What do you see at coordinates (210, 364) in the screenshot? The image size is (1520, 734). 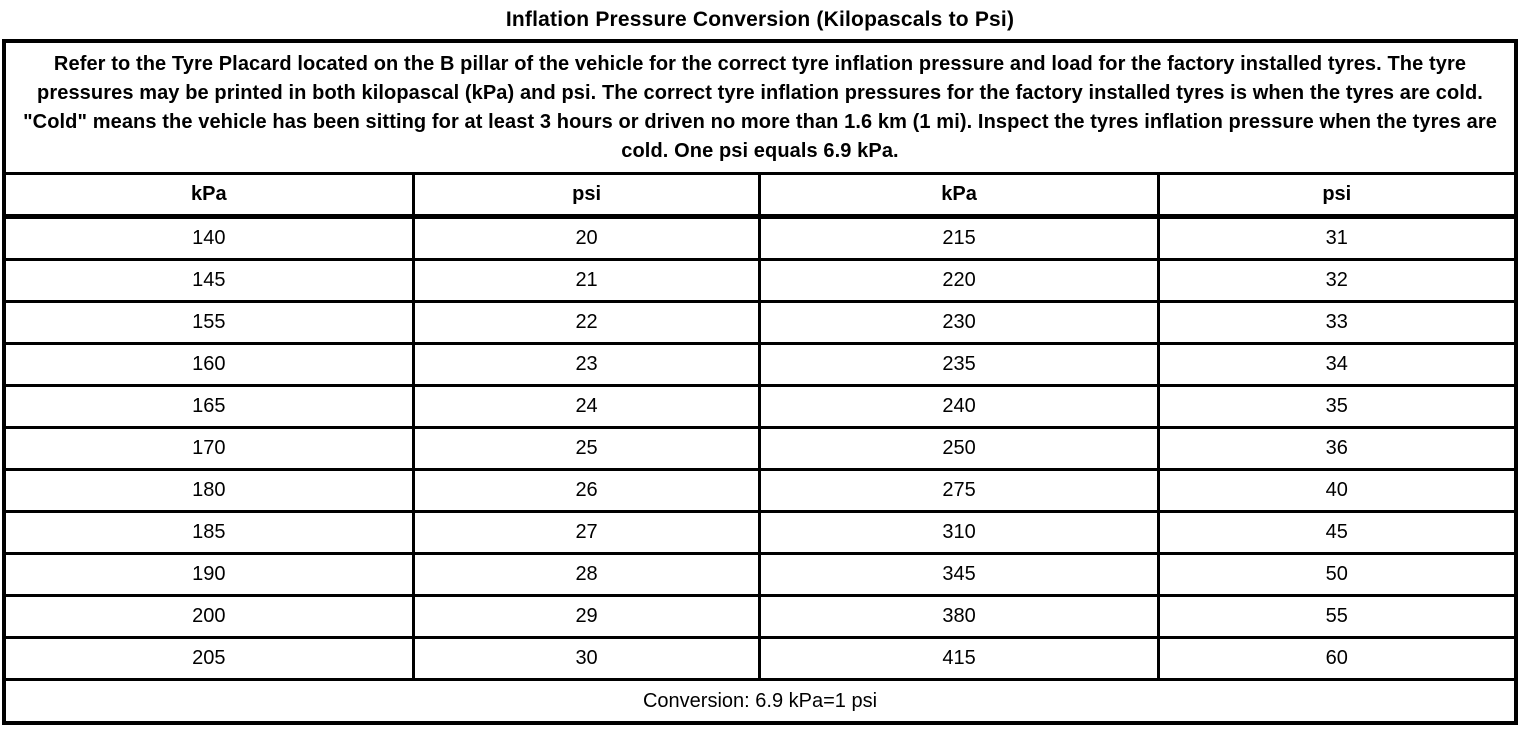 I see `table-cell: 160` at bounding box center [210, 364].